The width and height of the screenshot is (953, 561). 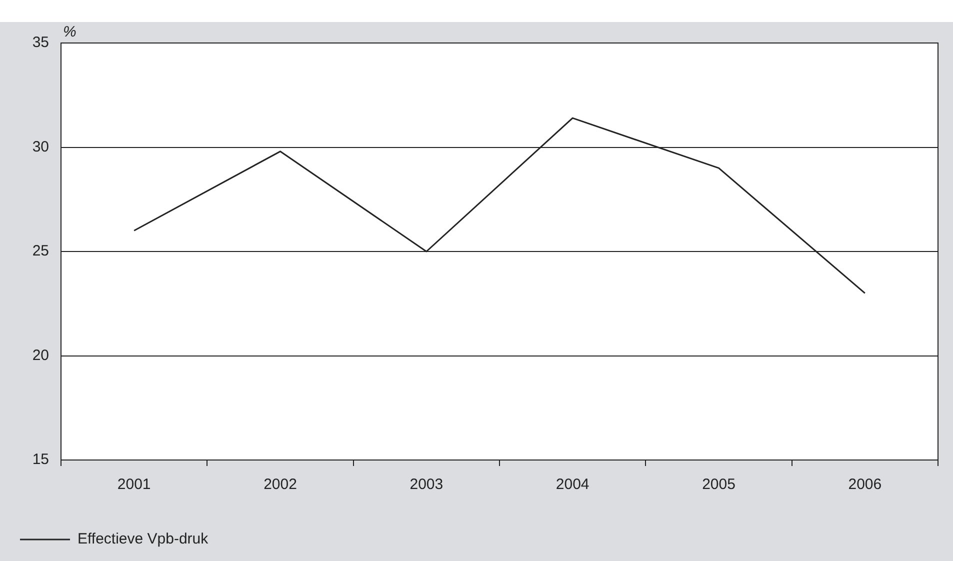 I want to click on legend-label: Effectieve Vpb-druk, so click(x=143, y=539).